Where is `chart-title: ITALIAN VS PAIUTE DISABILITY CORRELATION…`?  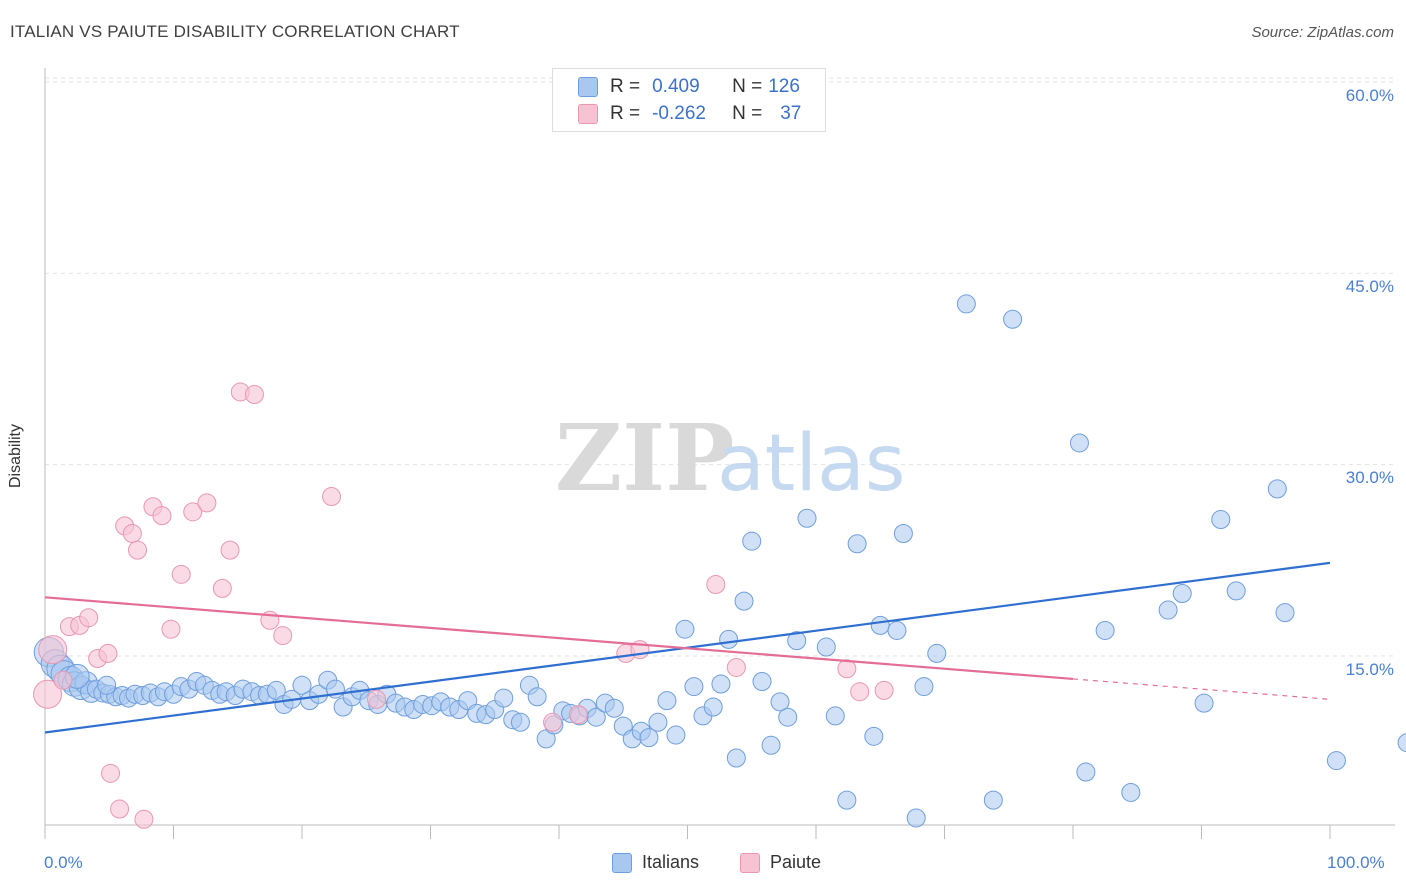
chart-title: ITALIAN VS PAIUTE DISABILITY CORRELATION… is located at coordinates (235, 31).